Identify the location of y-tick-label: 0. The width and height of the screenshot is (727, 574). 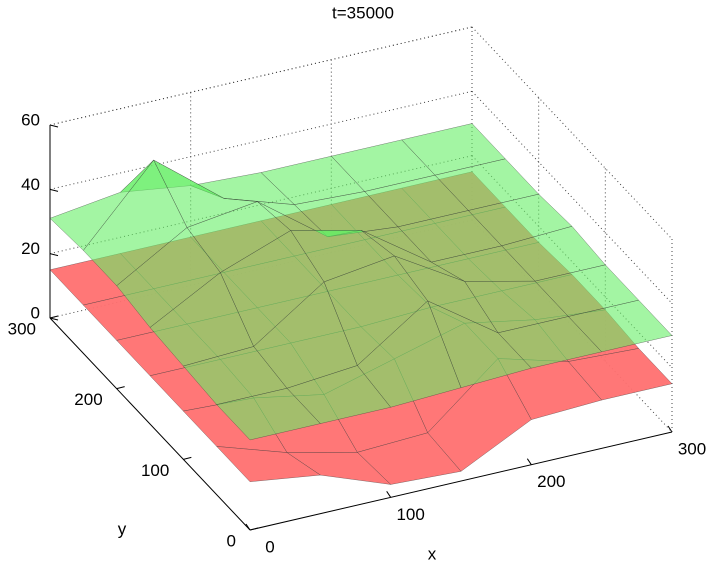
(231, 540).